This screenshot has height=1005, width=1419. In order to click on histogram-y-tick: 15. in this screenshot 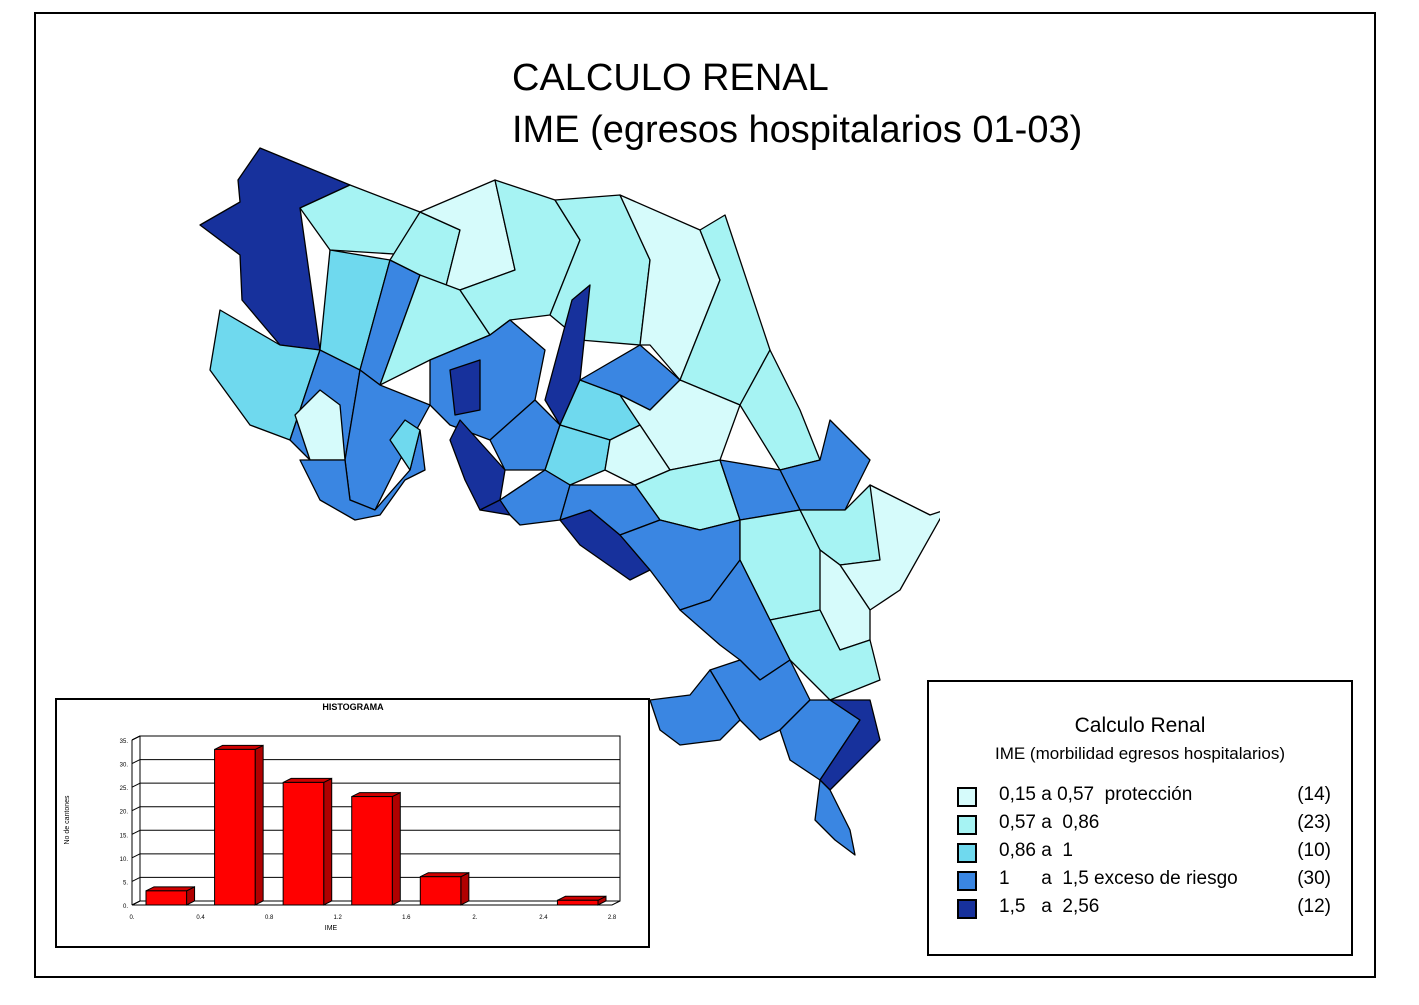, I will do `click(124, 836)`.